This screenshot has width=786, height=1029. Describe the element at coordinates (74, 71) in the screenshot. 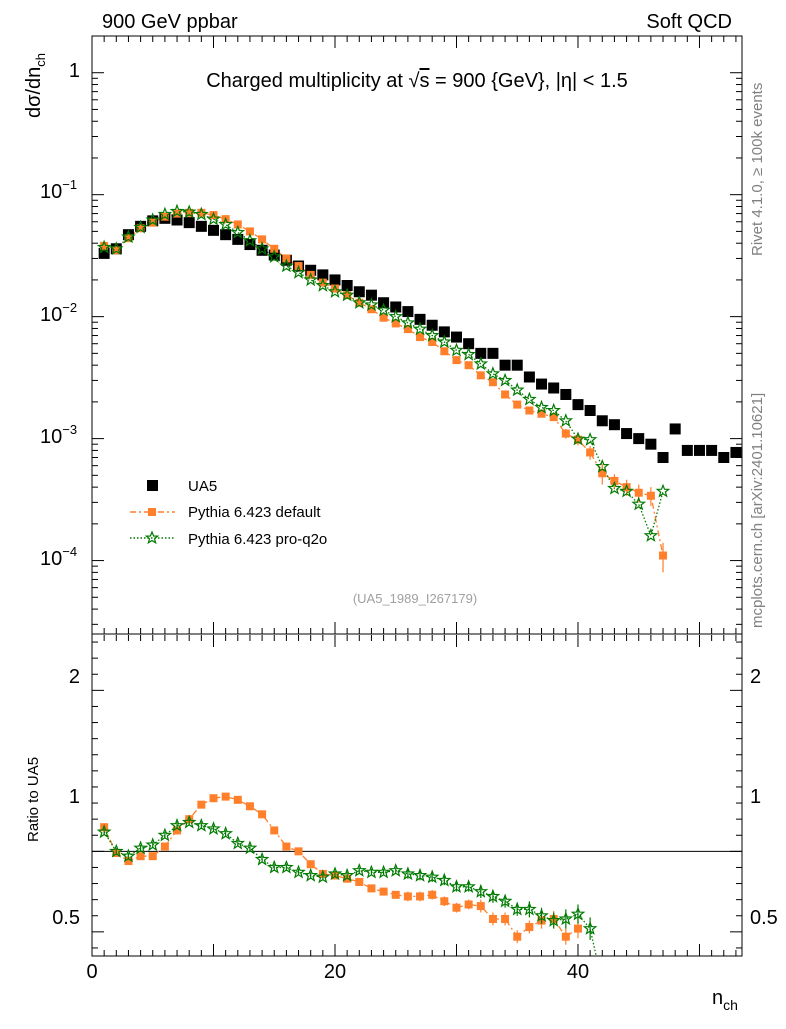

I see `y-tick-label-1: 1` at that location.